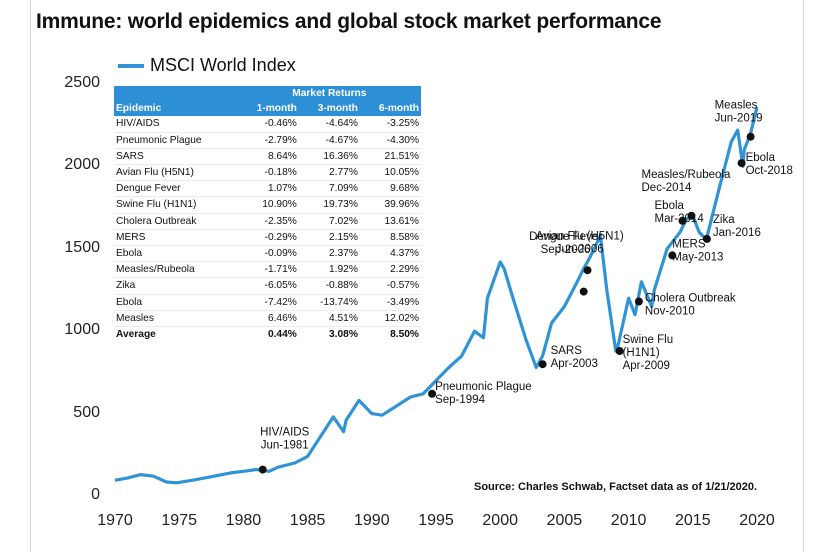 The height and width of the screenshot is (552, 839). I want to click on return-cell: -3.25%, so click(390, 124).